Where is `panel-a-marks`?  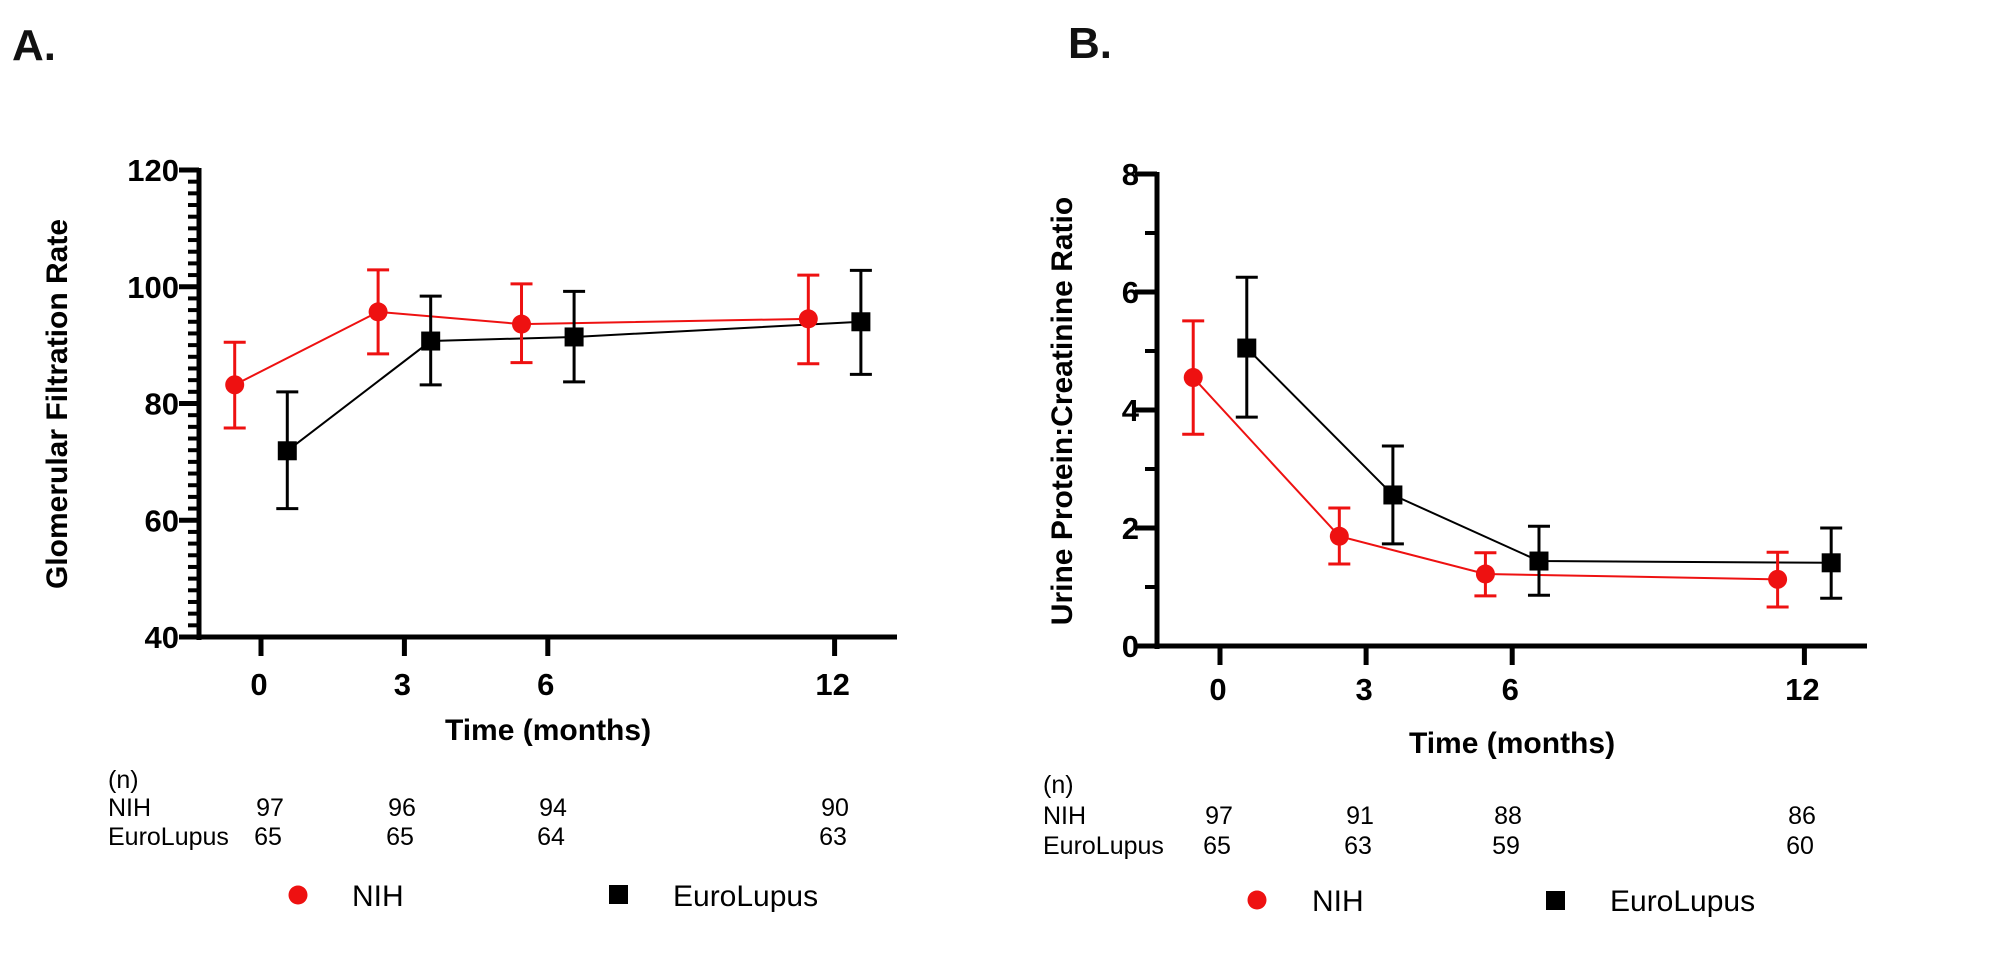
panel-a-marks is located at coordinates (547, 389).